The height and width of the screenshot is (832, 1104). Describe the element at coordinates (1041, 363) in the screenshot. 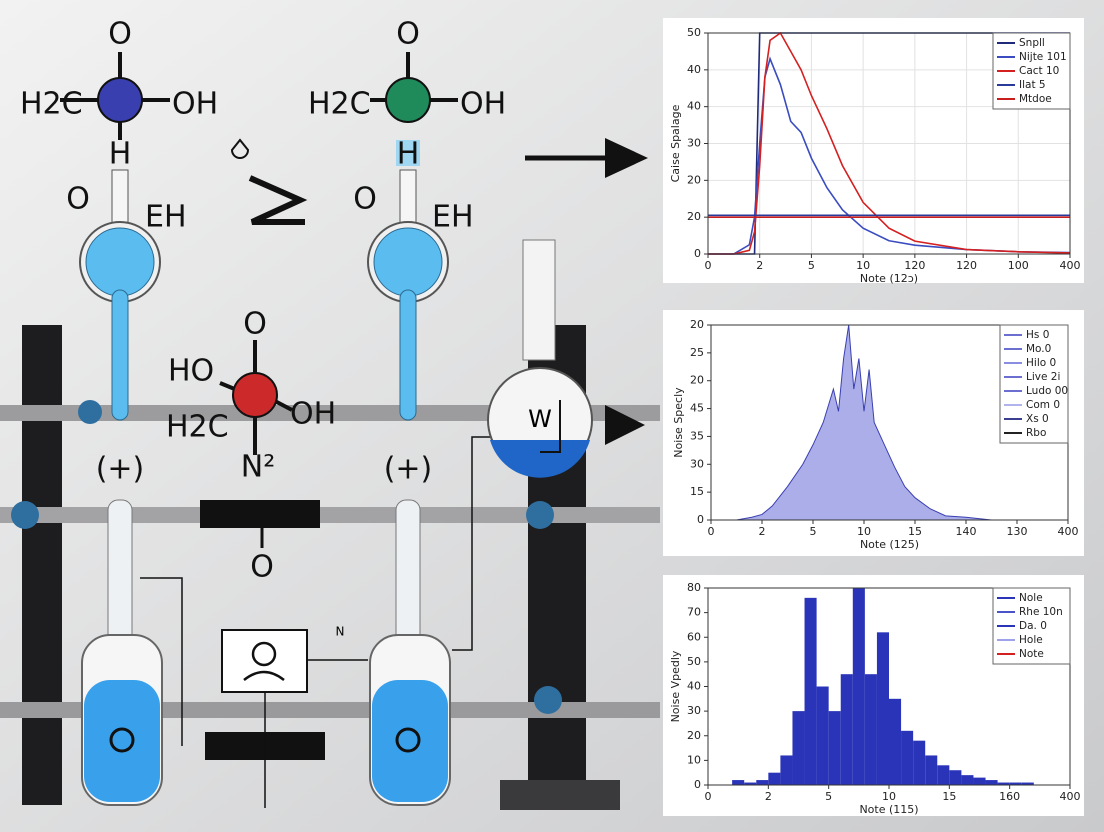

I see `legend-label: Hilo 0` at that location.